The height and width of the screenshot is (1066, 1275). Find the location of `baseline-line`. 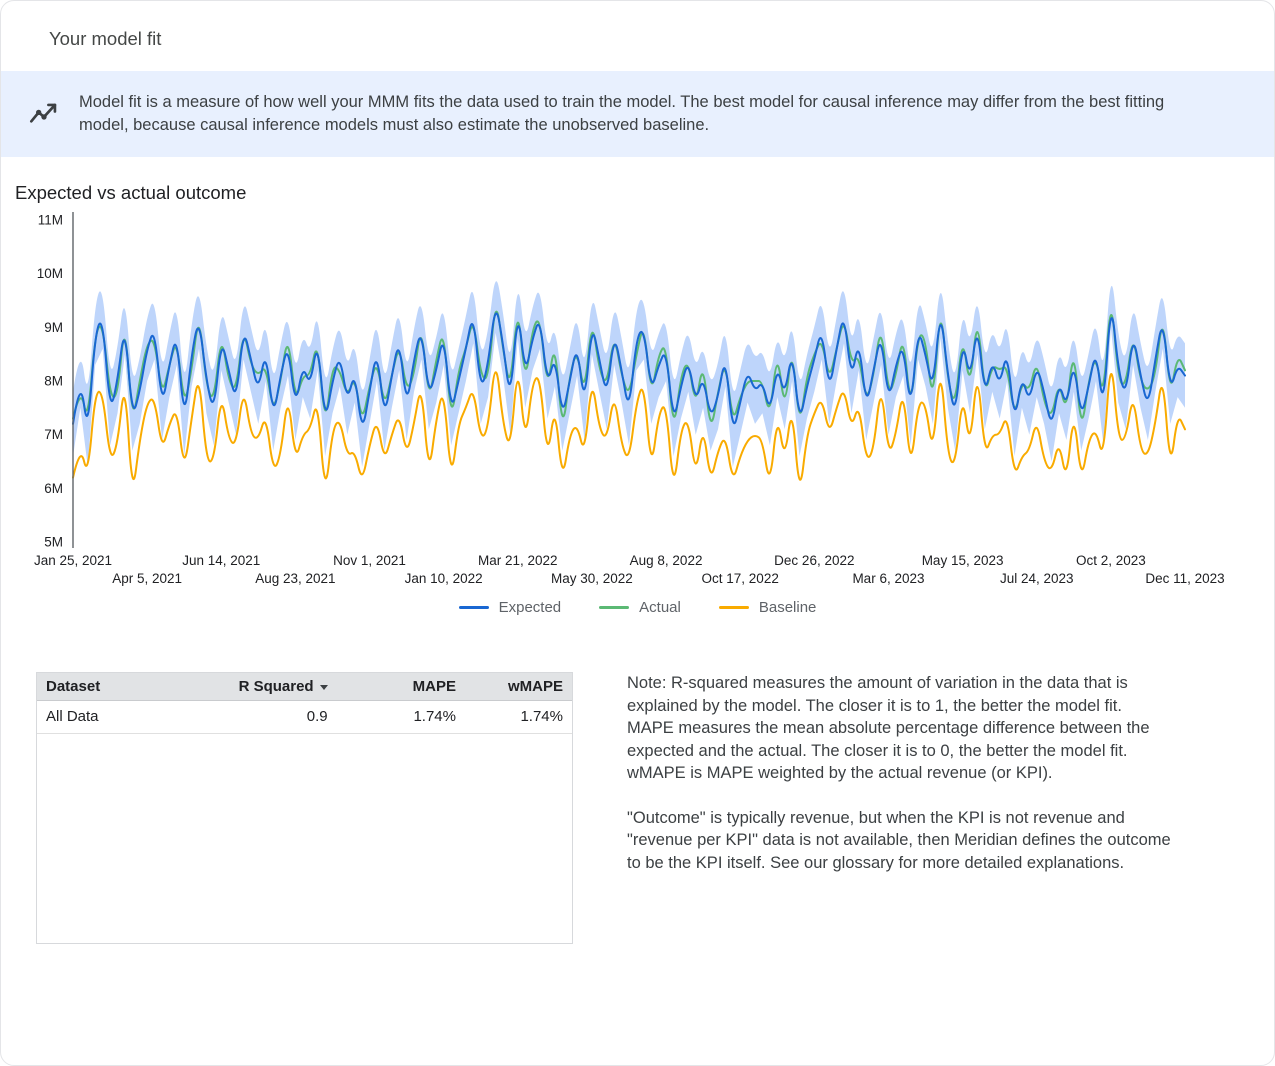

baseline-line is located at coordinates (629, 426).